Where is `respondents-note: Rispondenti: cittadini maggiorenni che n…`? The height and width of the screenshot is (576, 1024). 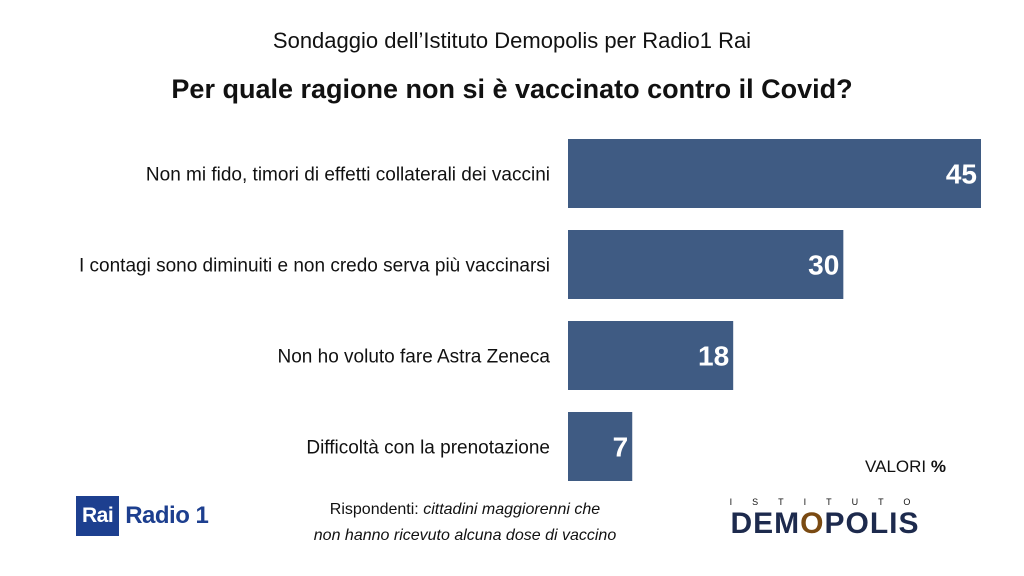
respondents-note: Rispondenti: cittadini maggiorenni che n… is located at coordinates (465, 523).